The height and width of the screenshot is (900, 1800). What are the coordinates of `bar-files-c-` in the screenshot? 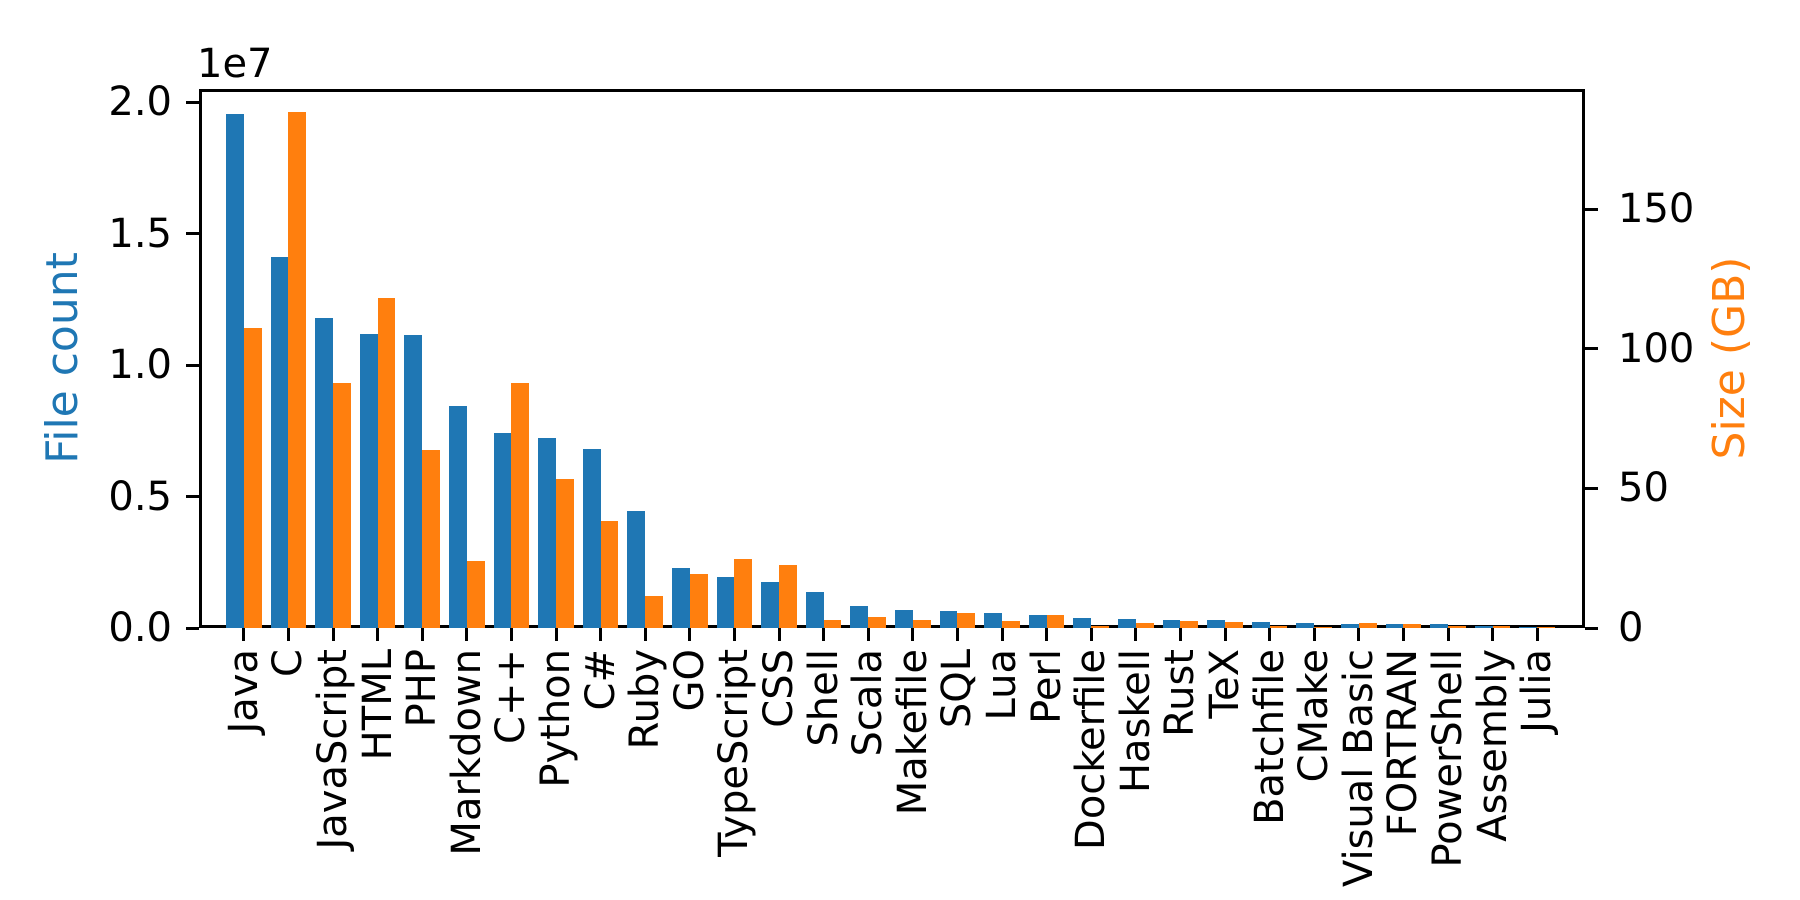 It's located at (502, 530).